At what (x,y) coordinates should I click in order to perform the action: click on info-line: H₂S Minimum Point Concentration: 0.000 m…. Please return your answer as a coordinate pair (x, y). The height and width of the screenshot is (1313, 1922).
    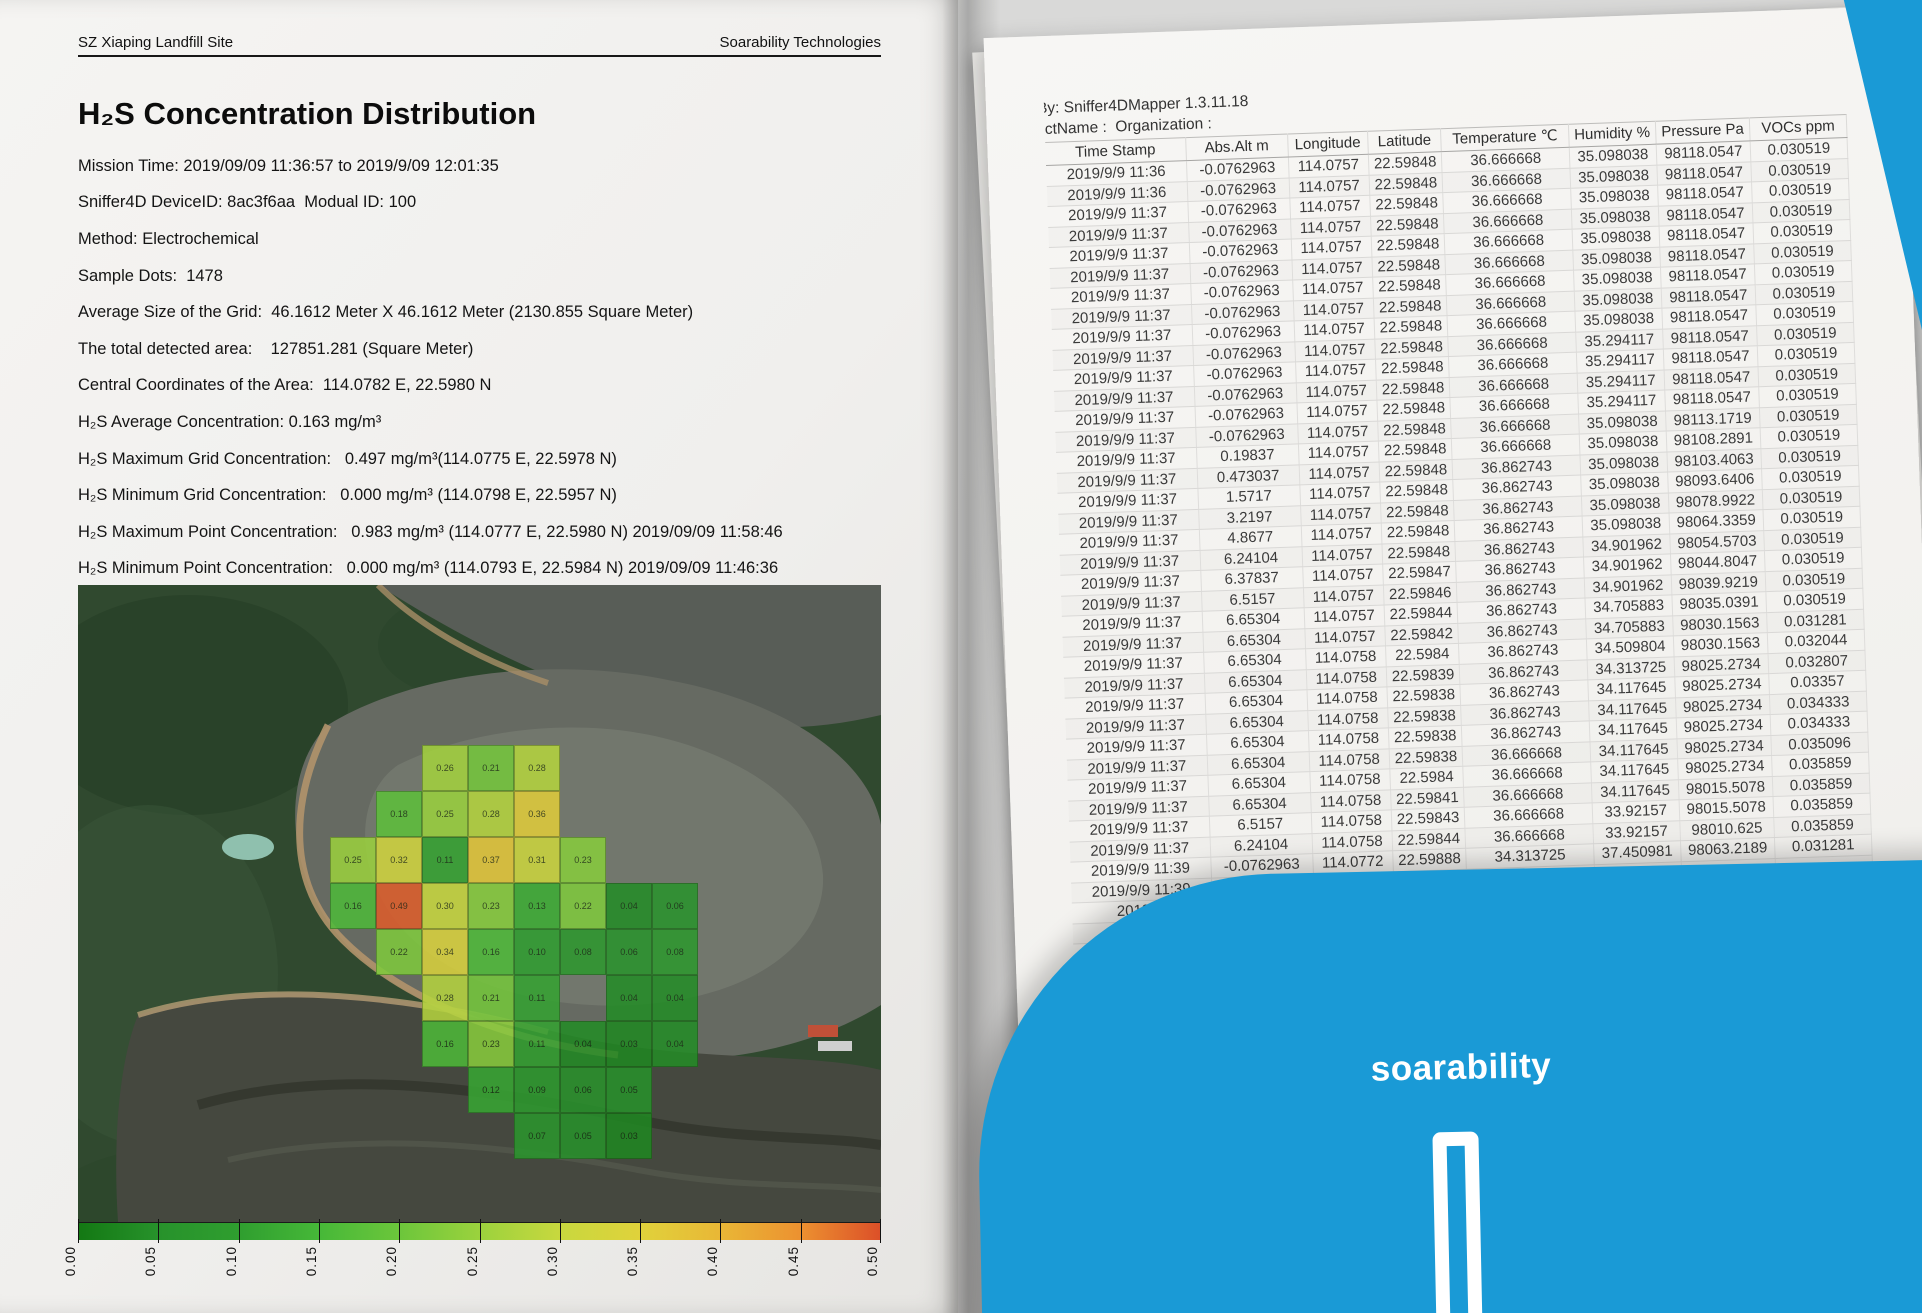
    Looking at the image, I should click on (428, 568).